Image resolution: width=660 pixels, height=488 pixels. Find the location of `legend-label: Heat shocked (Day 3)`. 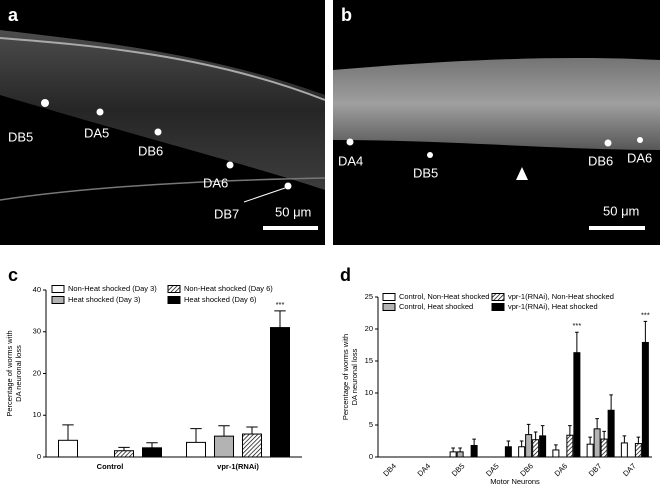

legend-label: Heat shocked (Day 3) is located at coordinates (104, 299).